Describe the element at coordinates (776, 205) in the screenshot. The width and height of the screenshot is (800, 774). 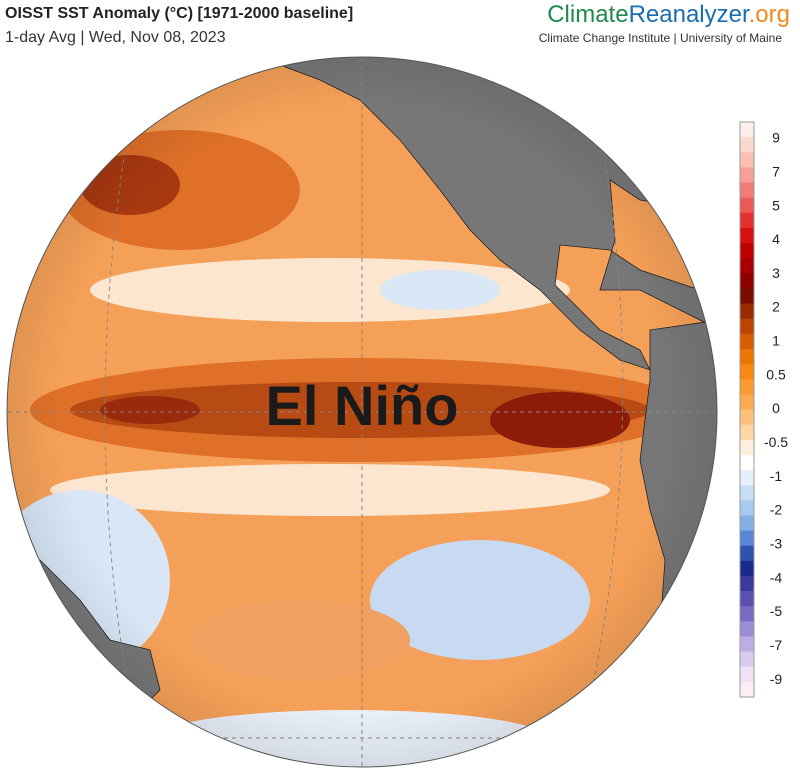
I see `colorbar-label: 5` at that location.